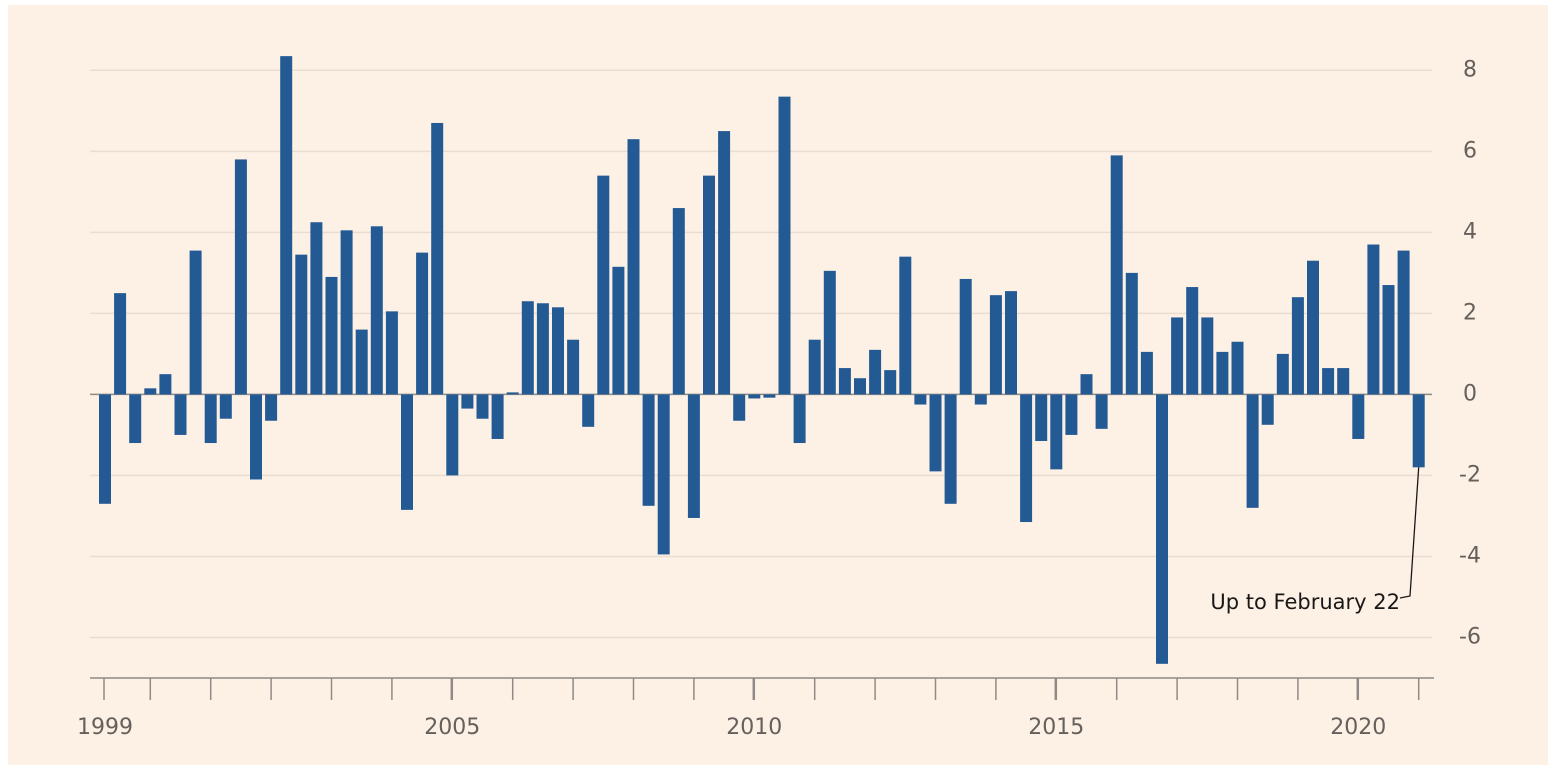 The height and width of the screenshot is (771, 1556). What do you see at coordinates (1305, 602) in the screenshot?
I see `annotation: Up to February 22` at bounding box center [1305, 602].